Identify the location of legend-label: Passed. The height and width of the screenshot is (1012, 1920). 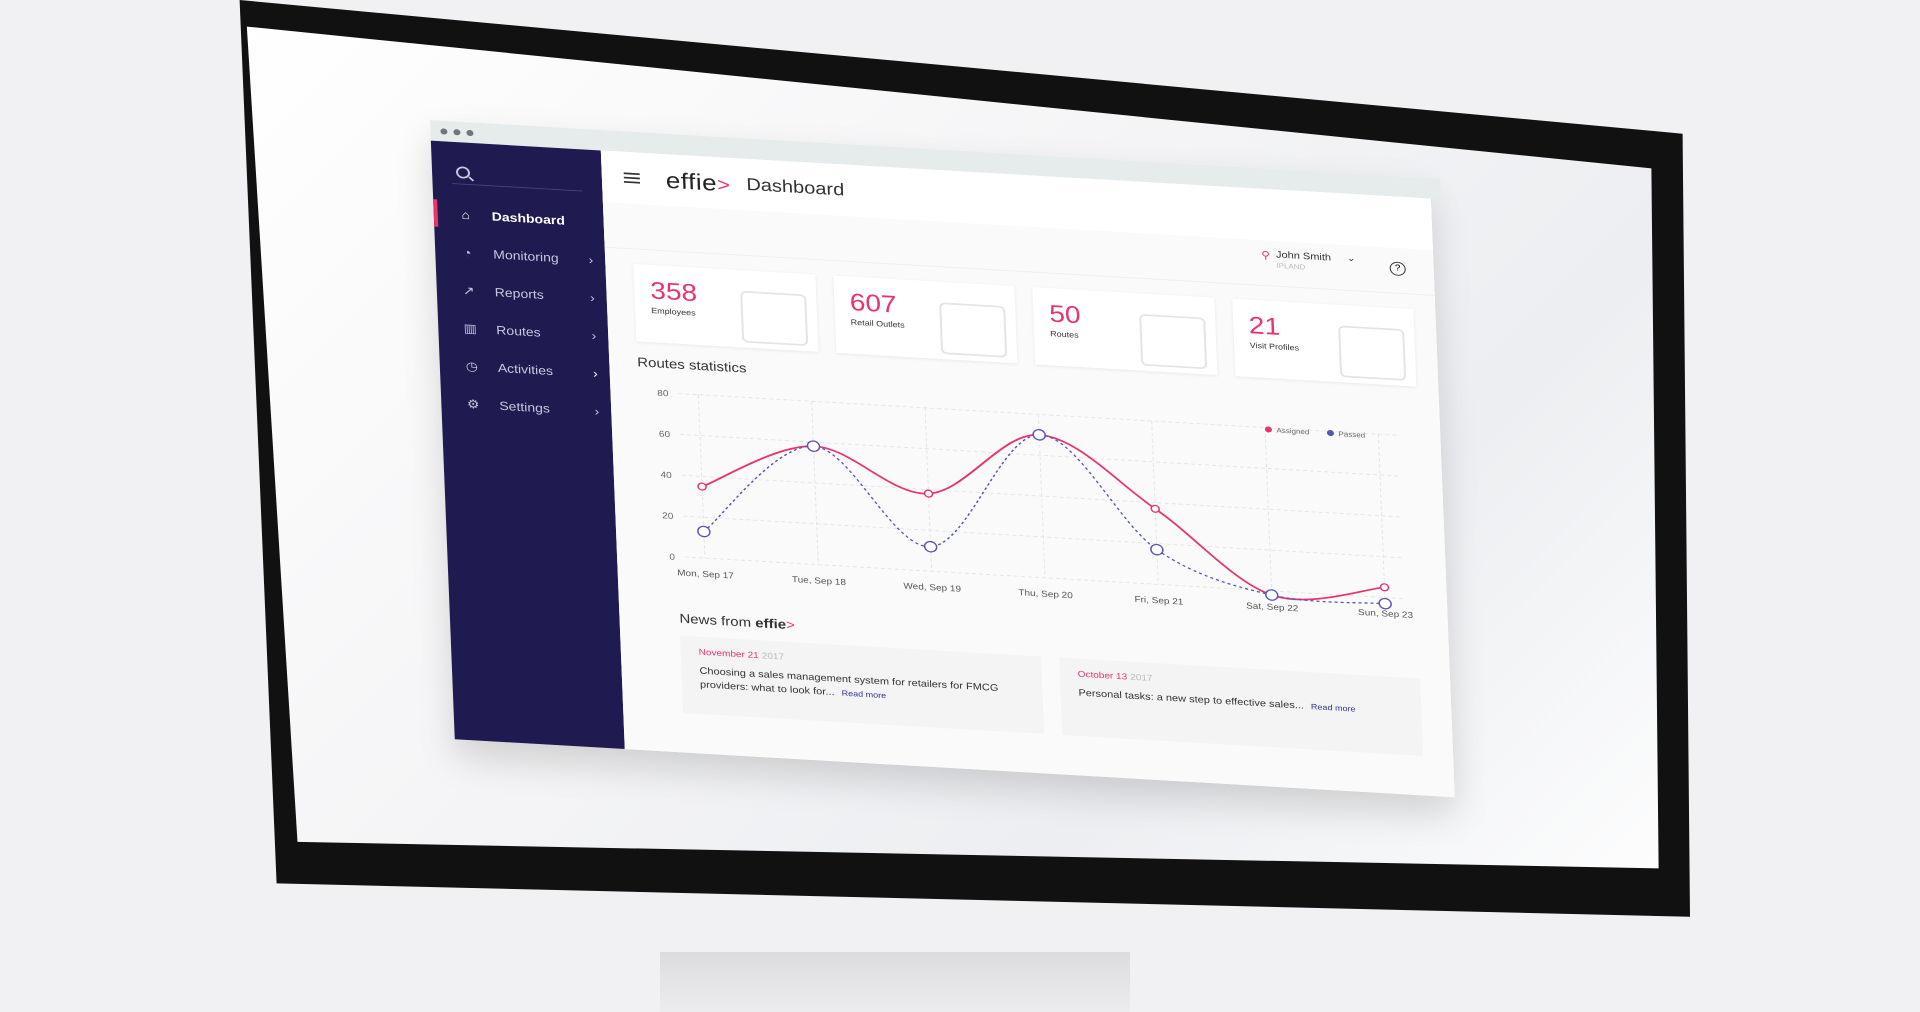
(1351, 435).